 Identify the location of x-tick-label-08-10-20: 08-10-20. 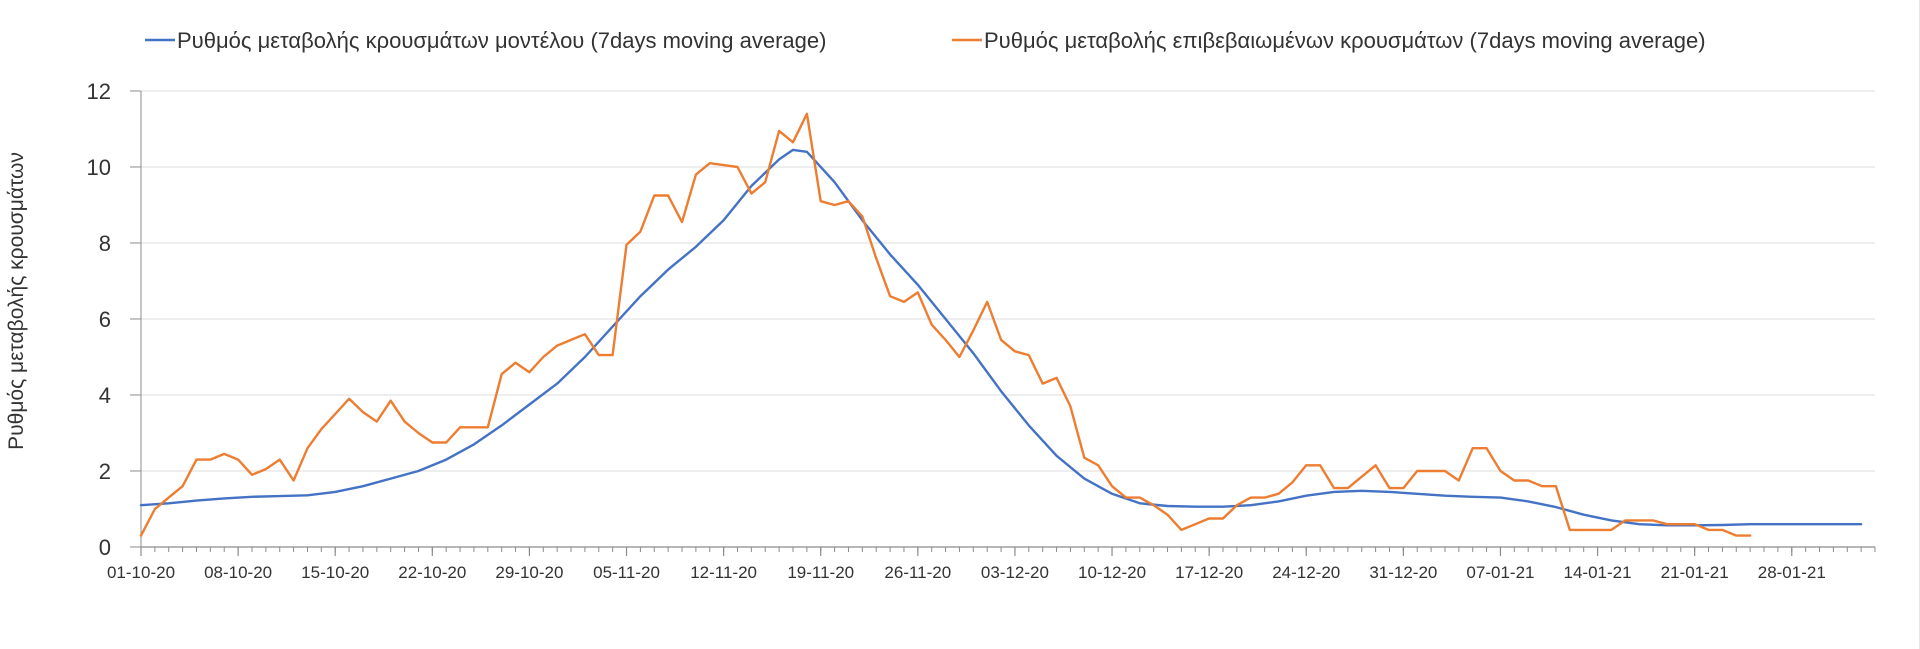
(238, 572).